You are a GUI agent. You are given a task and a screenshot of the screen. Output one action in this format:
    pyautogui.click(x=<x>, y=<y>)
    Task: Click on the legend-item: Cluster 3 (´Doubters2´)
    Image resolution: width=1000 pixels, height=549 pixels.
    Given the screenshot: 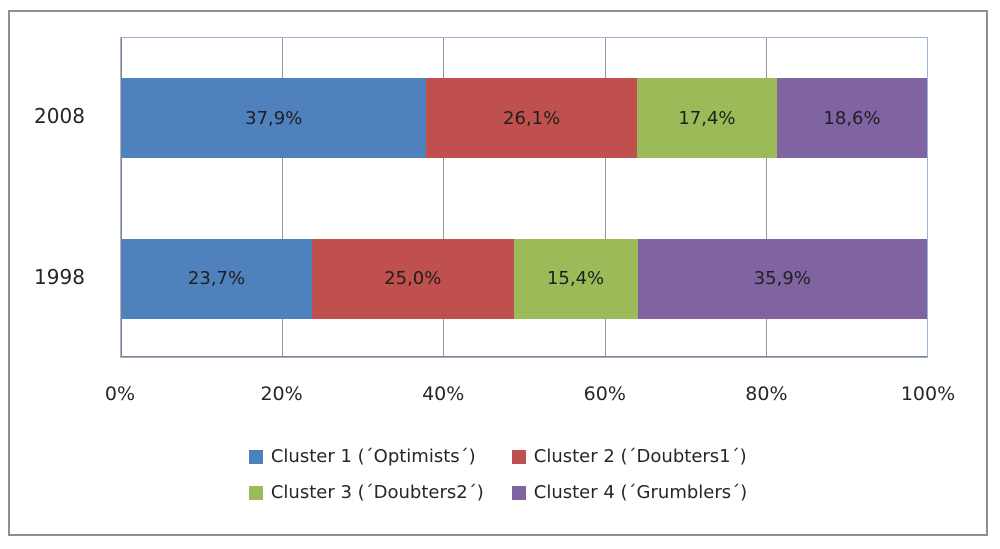 What is the action you would take?
    pyautogui.click(x=366, y=492)
    